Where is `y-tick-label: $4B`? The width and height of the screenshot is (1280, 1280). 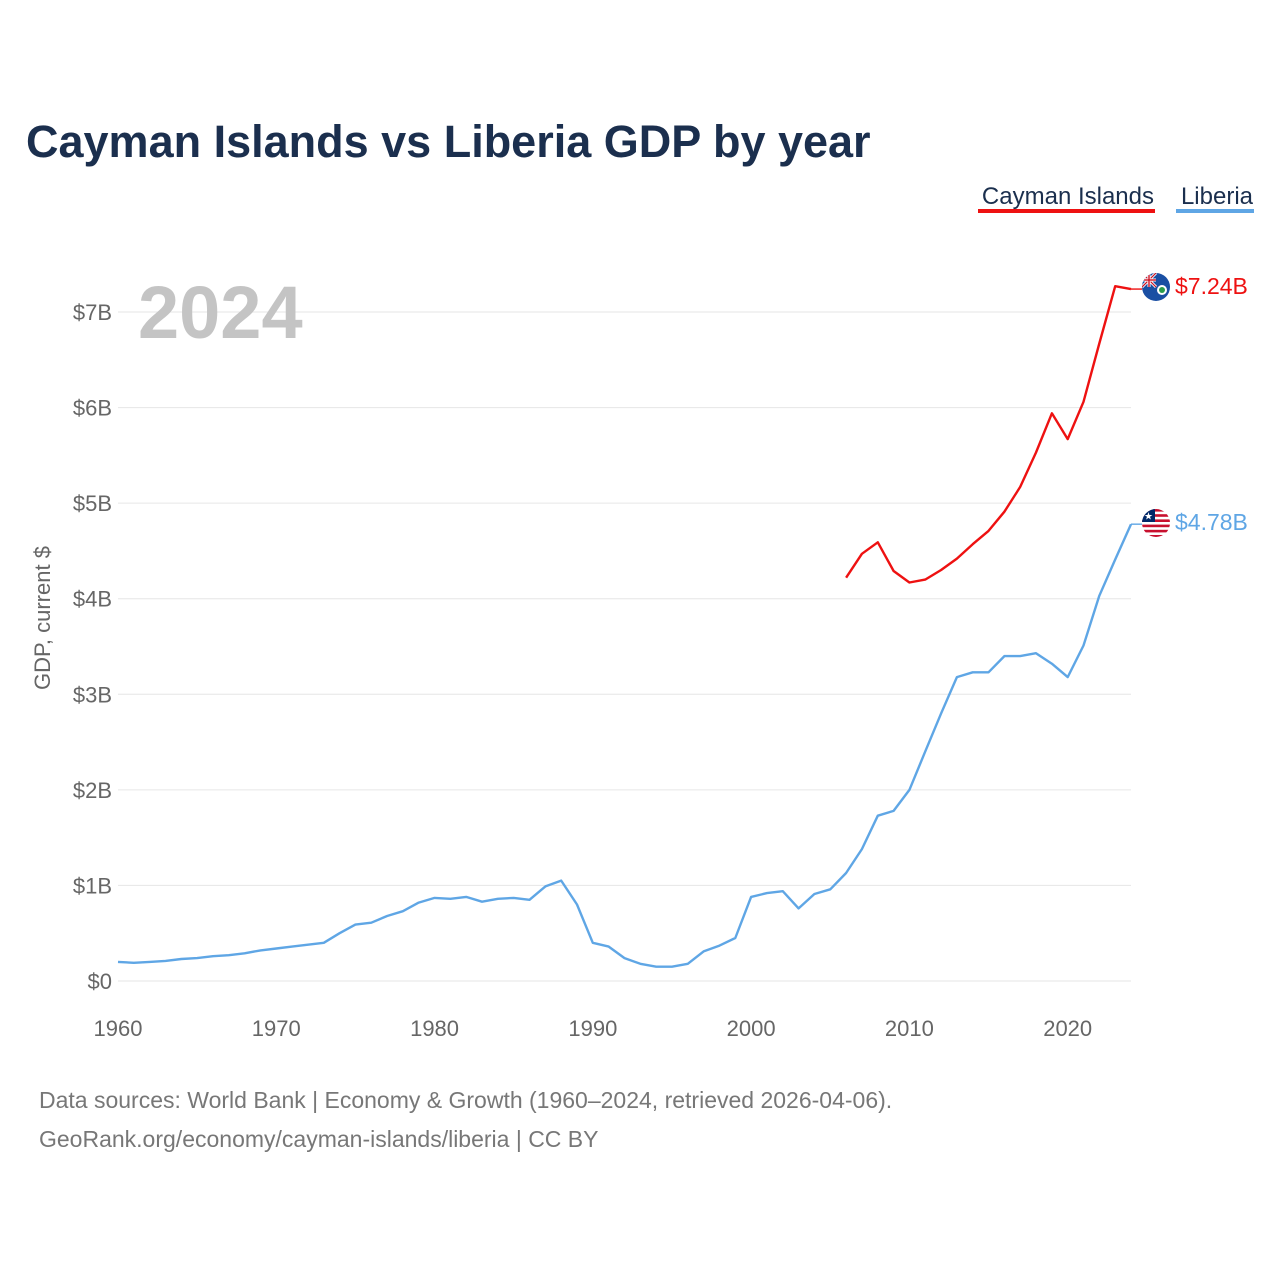
y-tick-label: $4B is located at coordinates (92, 599).